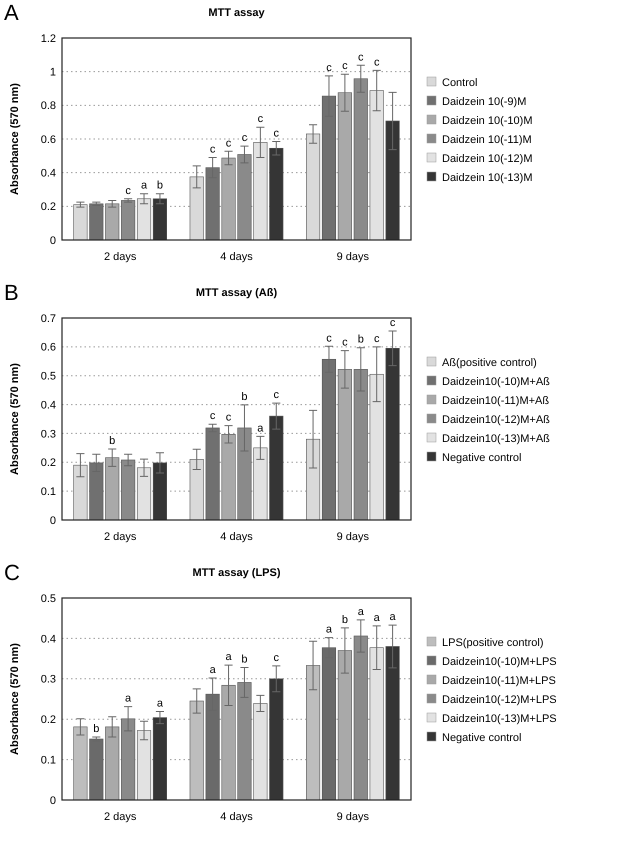 Image resolution: width=636 pixels, height=854 pixels. I want to click on legend-label: LPS(positive control), so click(493, 642).